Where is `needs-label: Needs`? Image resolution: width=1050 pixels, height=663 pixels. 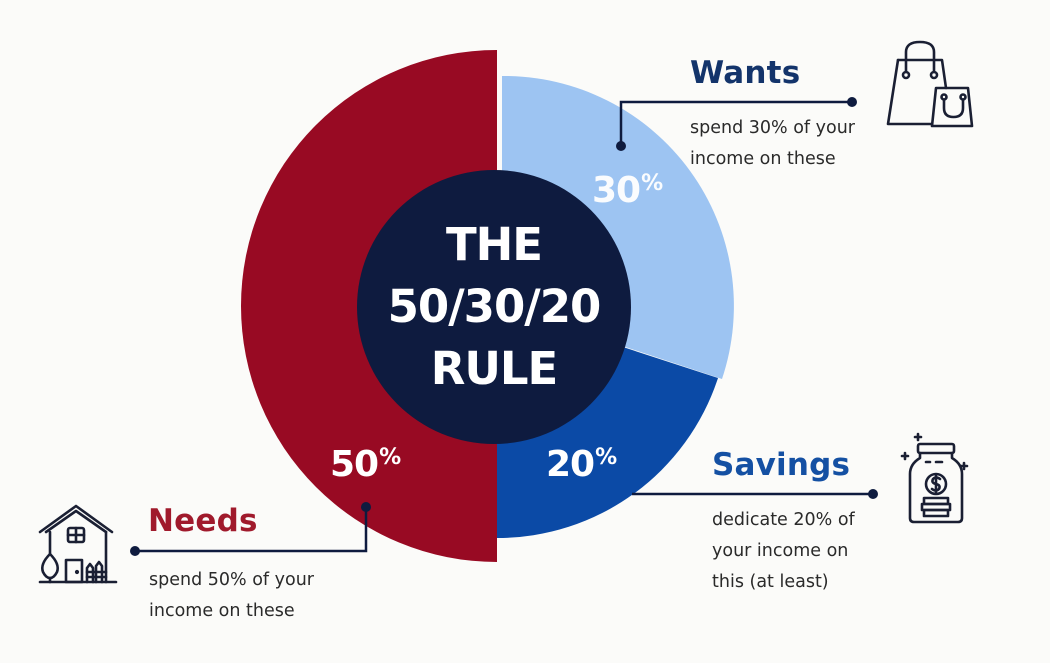 needs-label: Needs is located at coordinates (203, 521).